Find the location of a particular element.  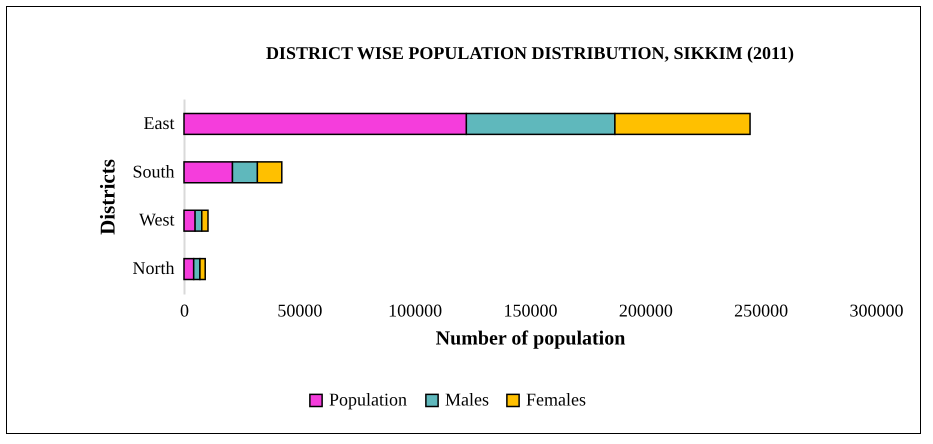

x-tick-label: 150000 is located at coordinates (531, 310).